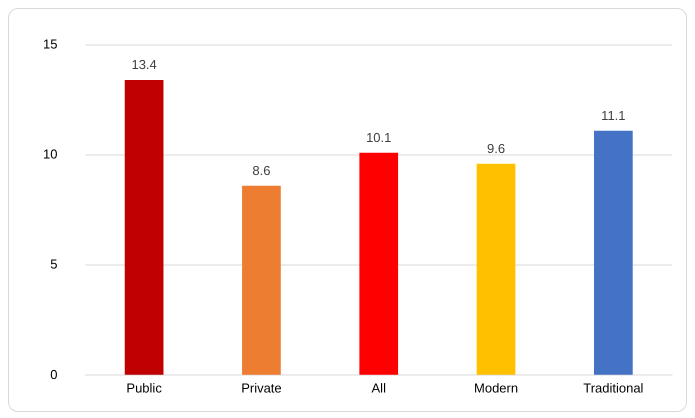 The image size is (695, 418). I want to click on y-tick-label: 5, so click(54, 264).